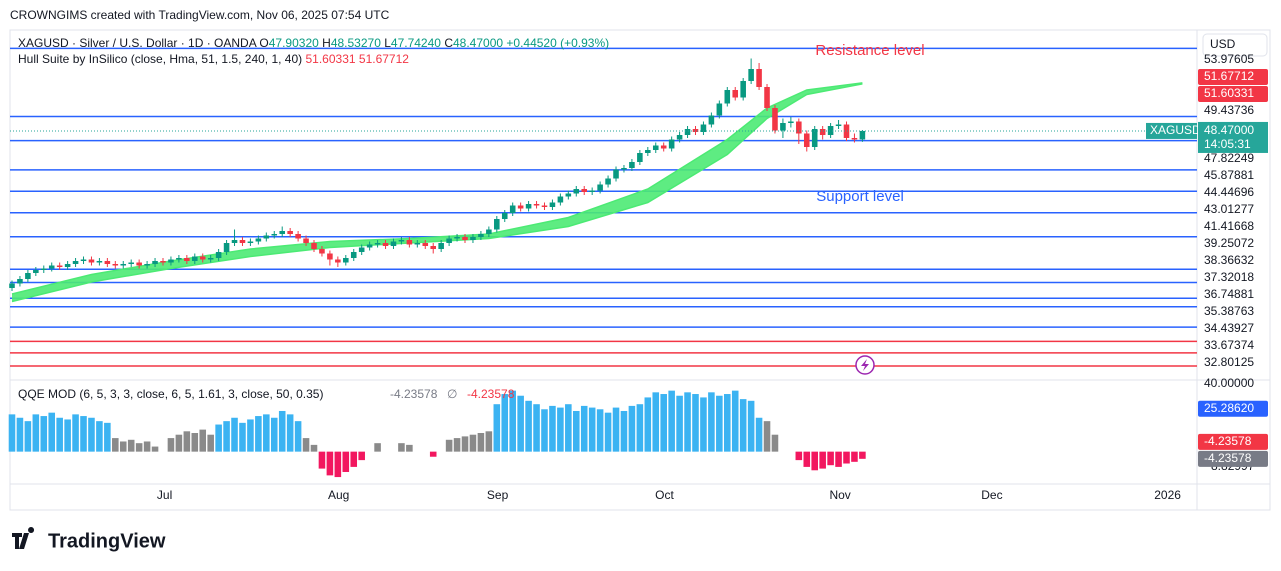 The image size is (1281, 571). What do you see at coordinates (326, 43) in the screenshot?
I see `ohlc-key: H` at bounding box center [326, 43].